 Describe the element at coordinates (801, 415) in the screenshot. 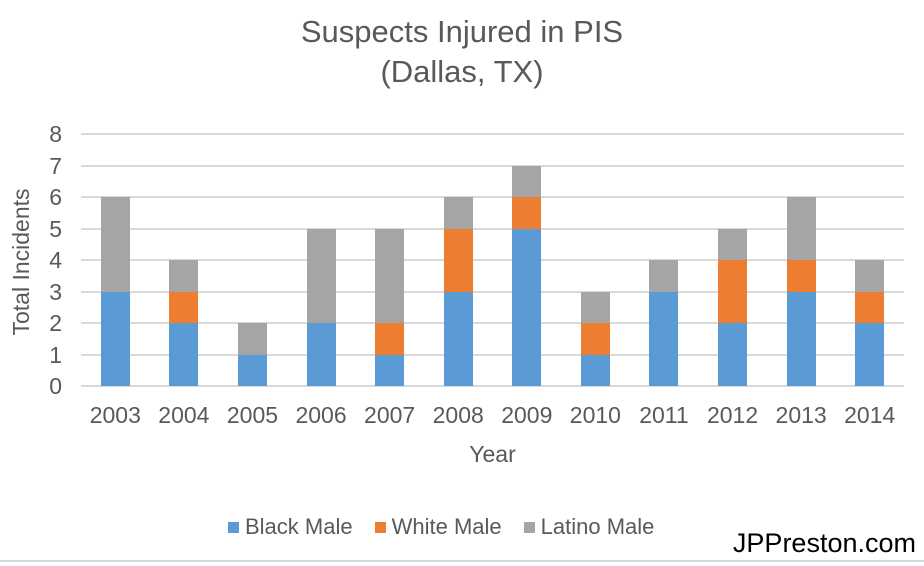

I see `x-tick-label: 2013` at that location.